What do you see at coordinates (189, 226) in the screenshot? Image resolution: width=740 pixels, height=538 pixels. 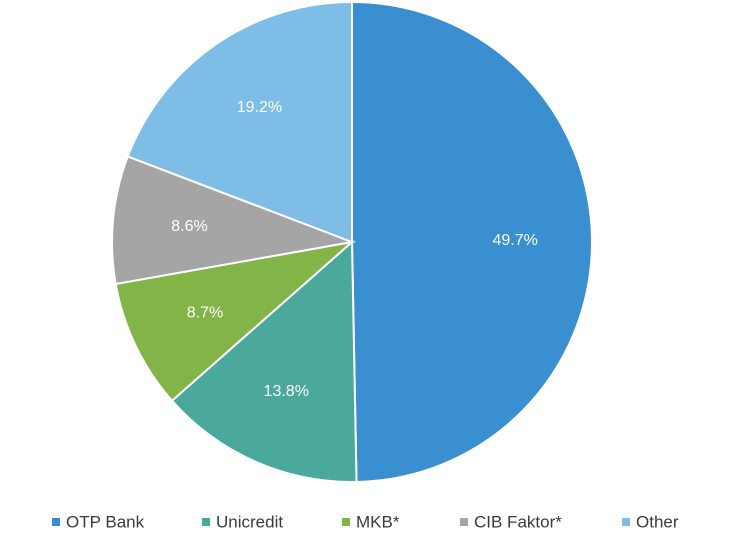 I see `data-label-cib-faktor: 8.6%` at bounding box center [189, 226].